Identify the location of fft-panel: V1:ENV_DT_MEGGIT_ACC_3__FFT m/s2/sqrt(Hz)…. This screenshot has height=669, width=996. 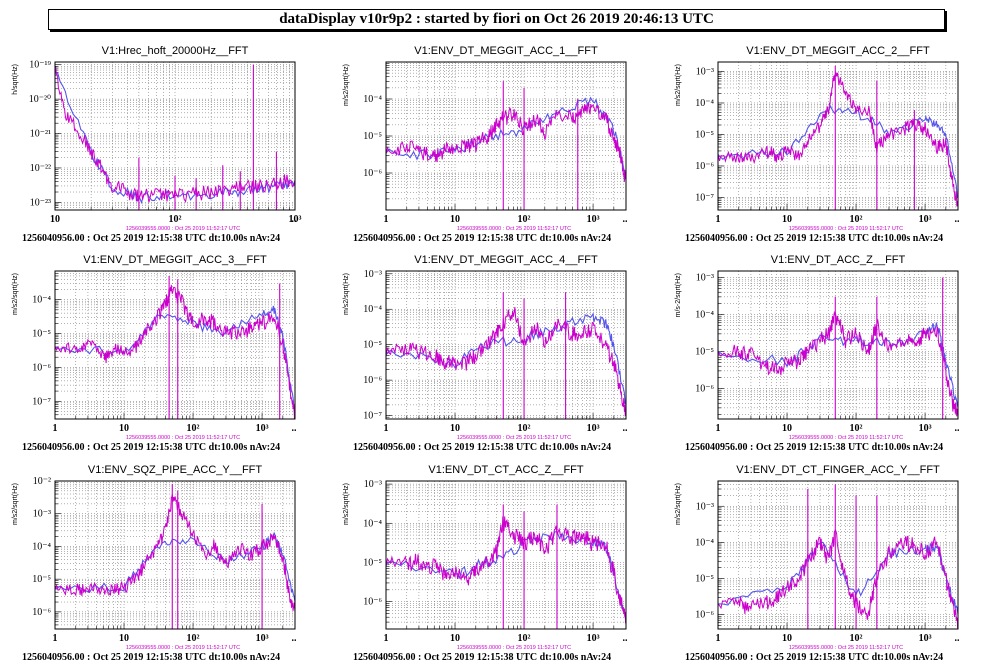
(154, 353).